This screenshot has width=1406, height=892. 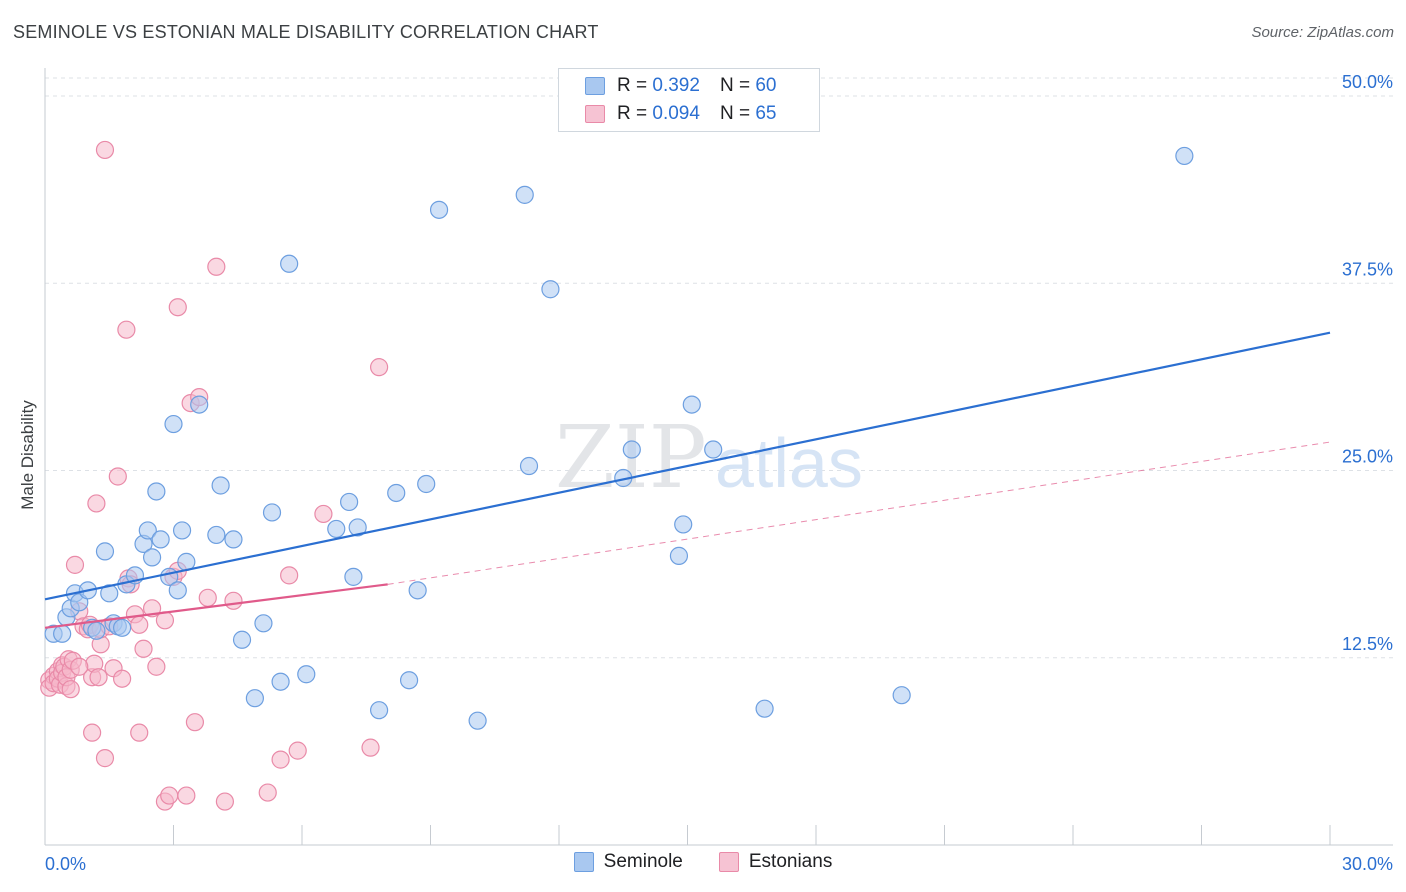 What do you see at coordinates (766, 113) in the screenshot?
I see `estonians-n-value: 65` at bounding box center [766, 113].